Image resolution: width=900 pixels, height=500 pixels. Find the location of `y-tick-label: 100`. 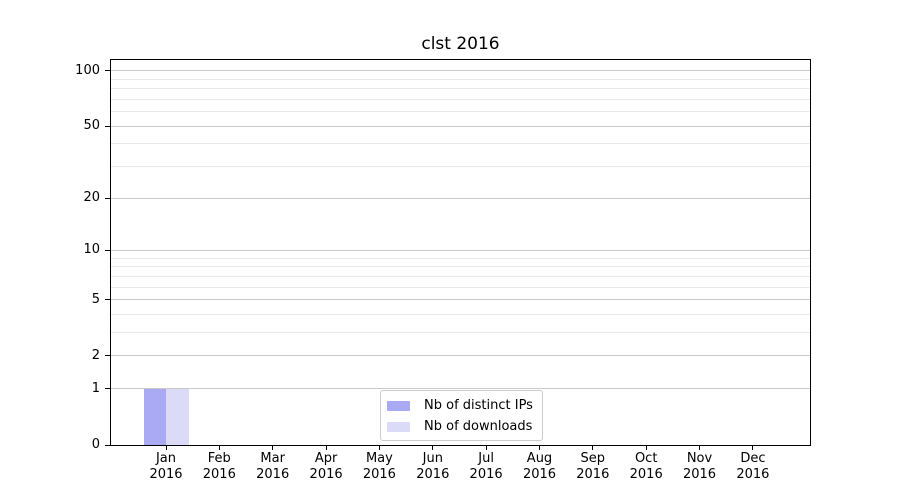

y-tick-label: 100 is located at coordinates (87, 70).